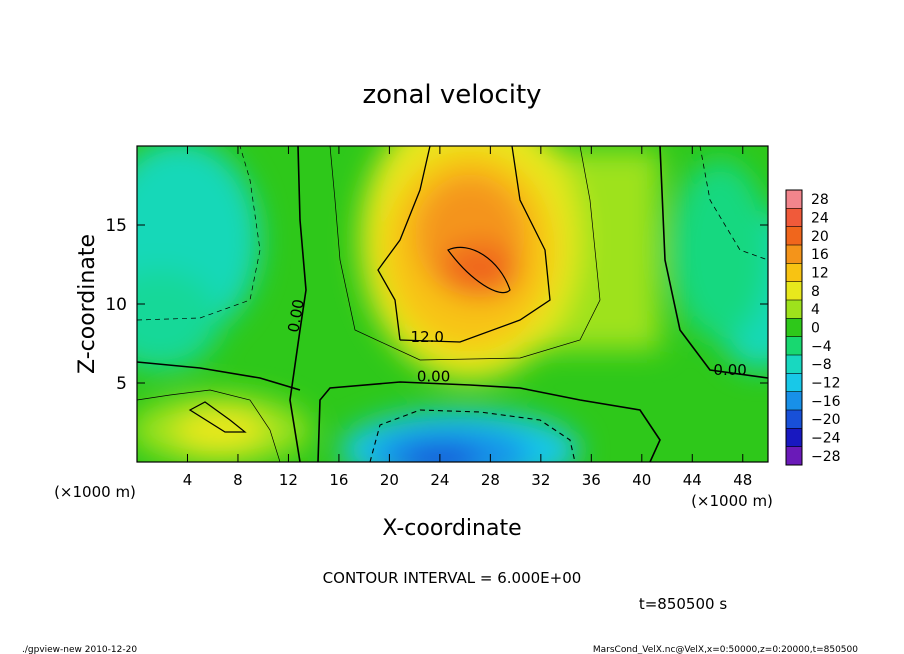  Describe the element at coordinates (540, 480) in the screenshot. I see `x-tick-label: 32` at that location.